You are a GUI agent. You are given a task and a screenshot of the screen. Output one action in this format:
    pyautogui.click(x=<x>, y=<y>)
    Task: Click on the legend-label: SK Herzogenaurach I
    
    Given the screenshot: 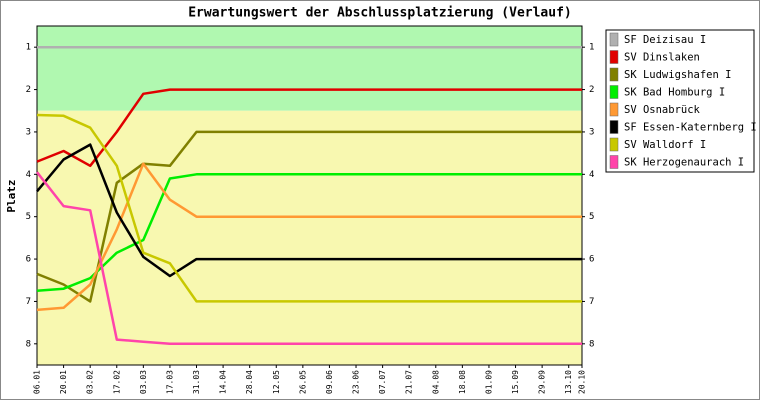 What is the action you would take?
    pyautogui.click(x=684, y=163)
    